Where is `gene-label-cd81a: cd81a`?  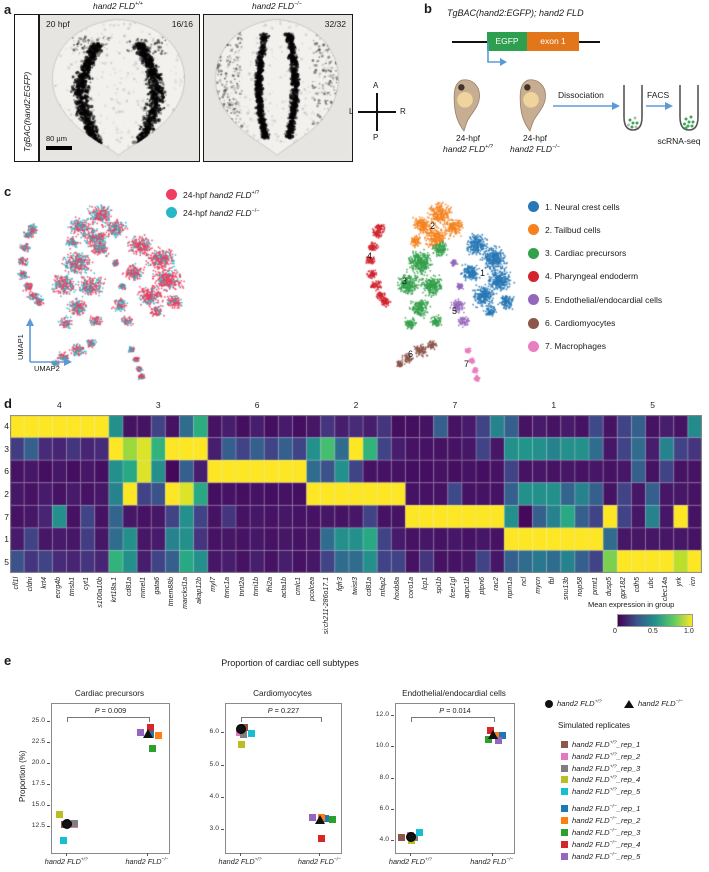
gene-label-cd81a: cd81a is located at coordinates (369, 587).